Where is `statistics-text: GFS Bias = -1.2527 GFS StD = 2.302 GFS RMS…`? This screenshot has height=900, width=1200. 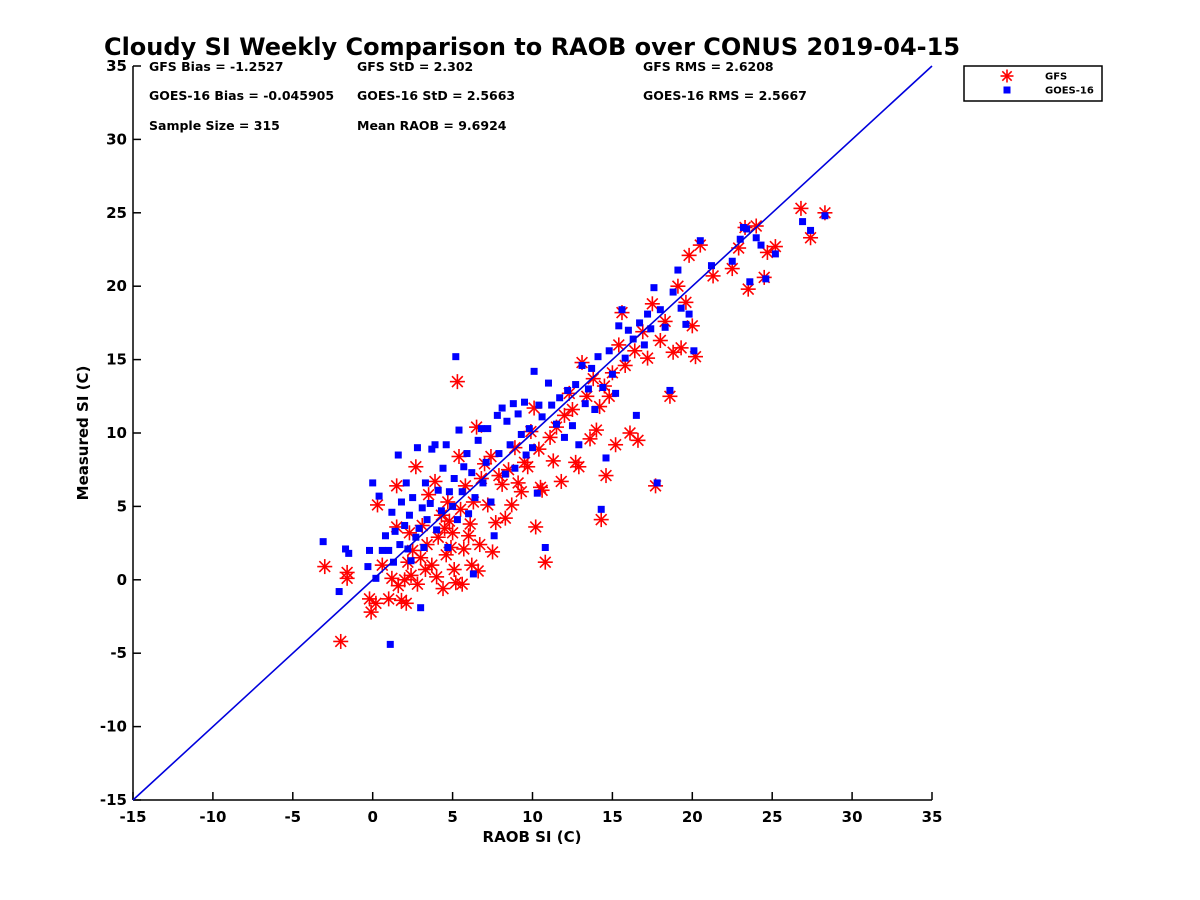
statistics-text: GFS Bias = -1.2527 GFS StD = 2.302 GFS RMS… is located at coordinates (478, 96).